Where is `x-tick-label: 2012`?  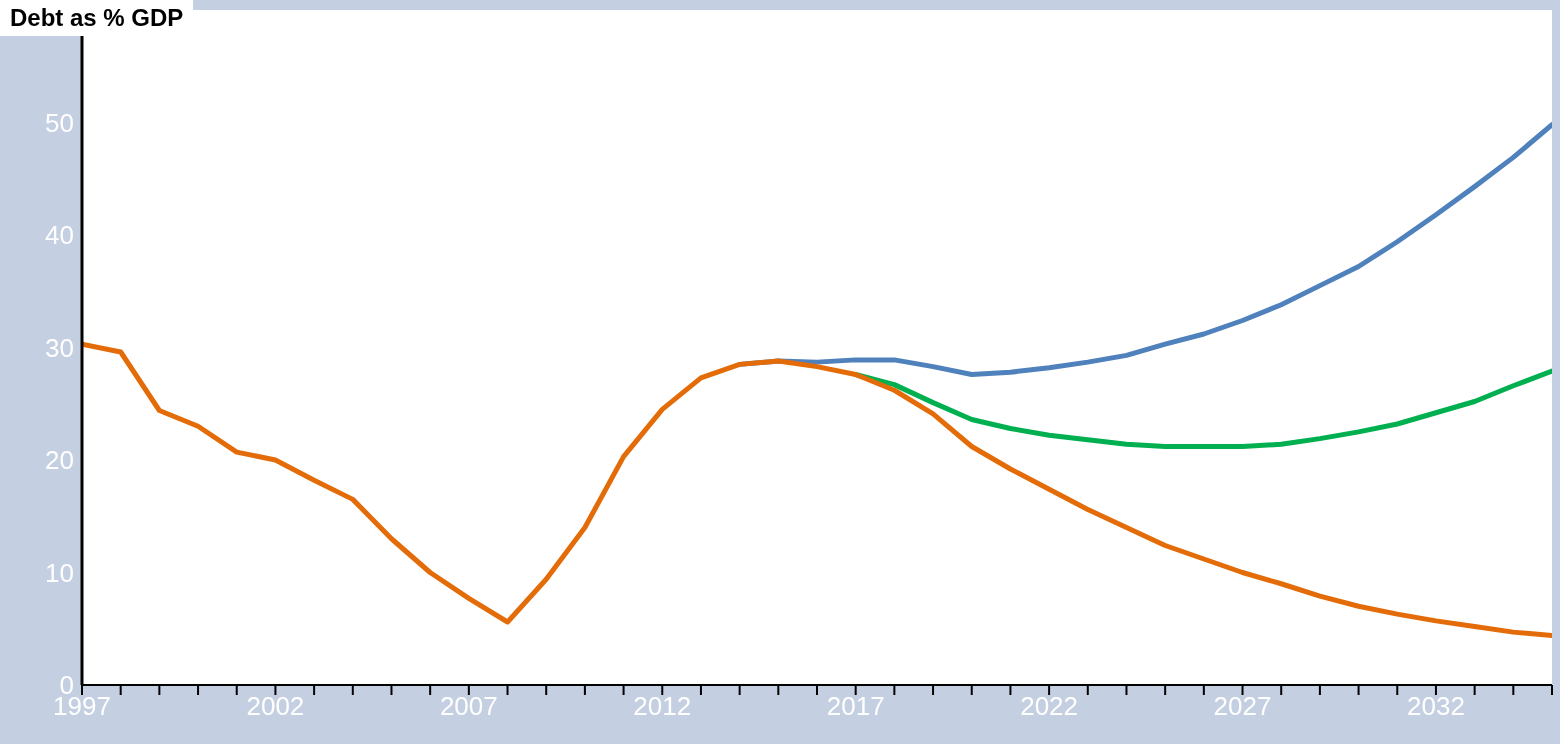
x-tick-label: 2012 is located at coordinates (662, 706).